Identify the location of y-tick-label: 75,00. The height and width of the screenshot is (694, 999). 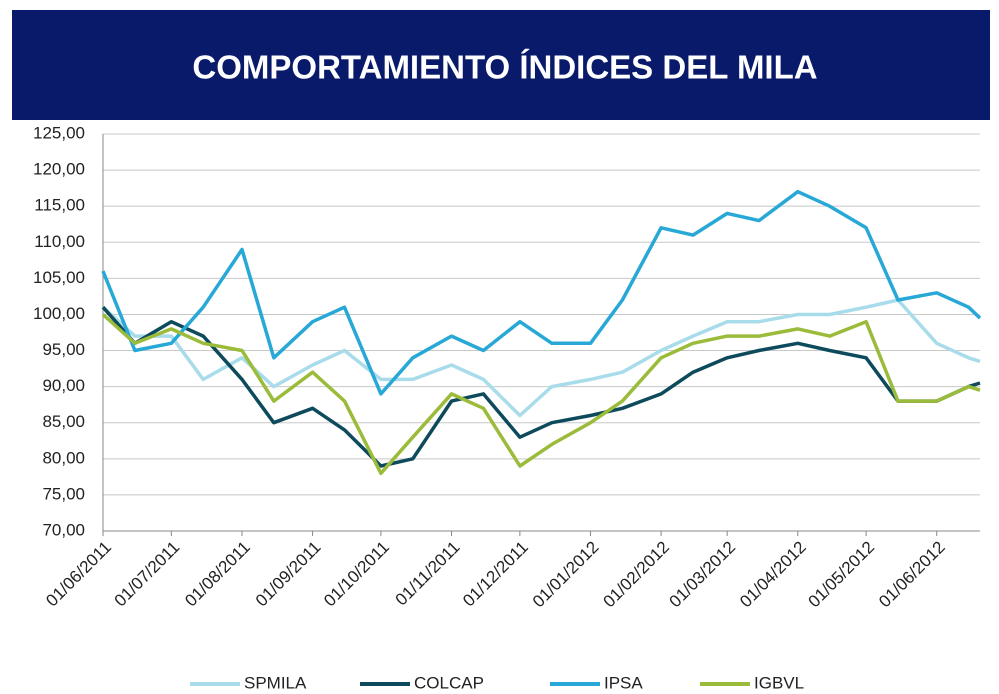
(63, 493).